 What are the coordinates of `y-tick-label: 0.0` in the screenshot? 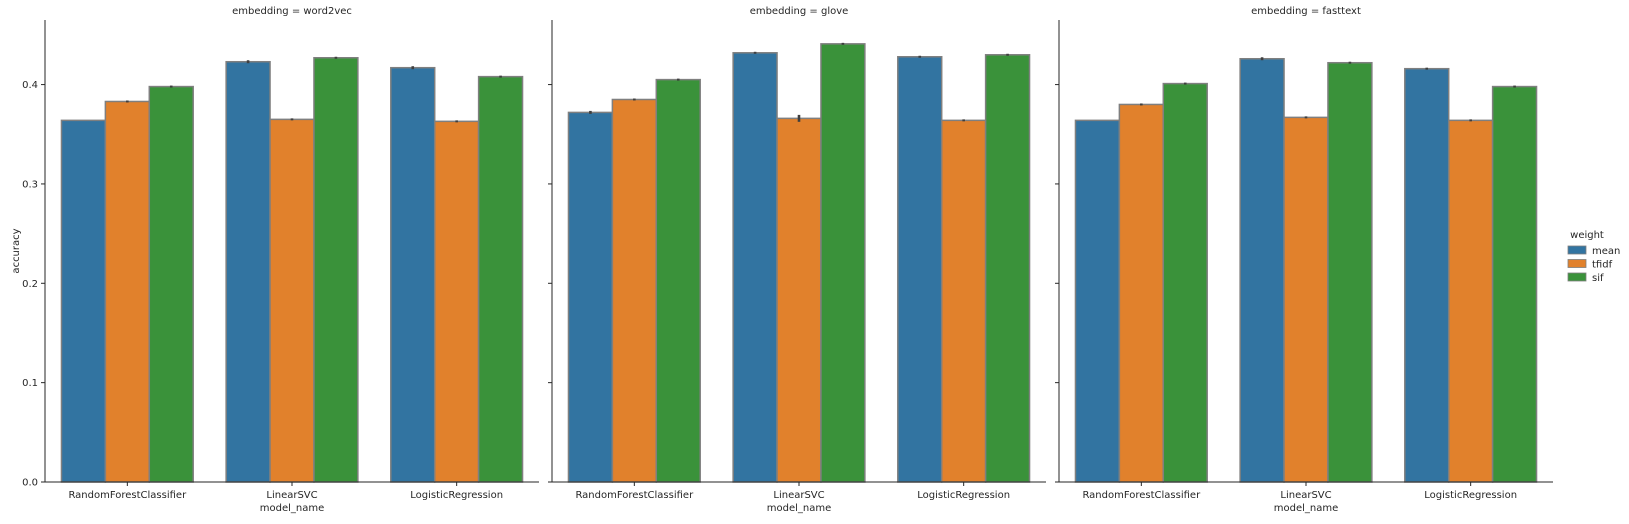 It's located at (30, 483).